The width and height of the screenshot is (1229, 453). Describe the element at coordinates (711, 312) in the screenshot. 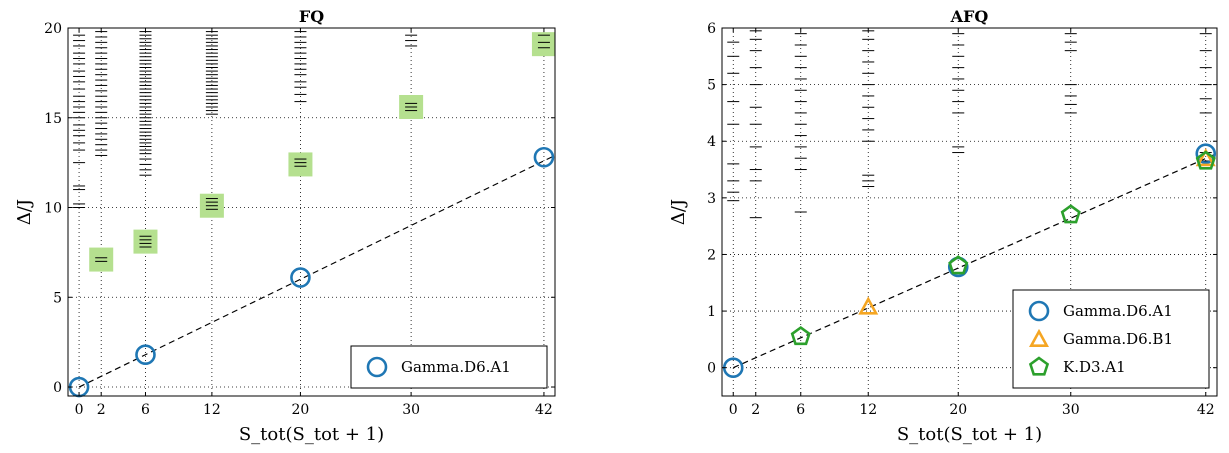

I see `y-tick-label: 1` at that location.